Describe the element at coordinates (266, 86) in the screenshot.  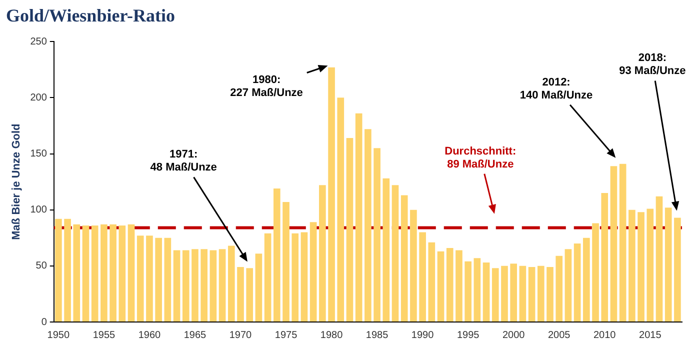
I see `annotation: 1980: 227 Maß/Unze` at that location.